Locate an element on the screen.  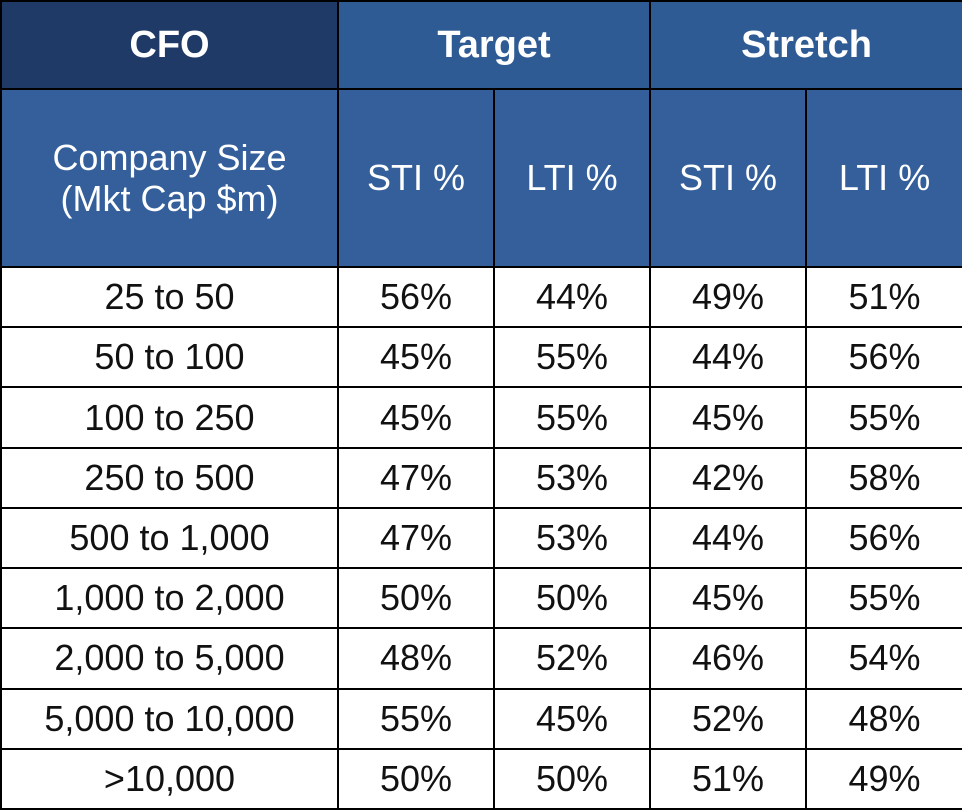
cell-company-size: 50 to 100 is located at coordinates (169, 357).